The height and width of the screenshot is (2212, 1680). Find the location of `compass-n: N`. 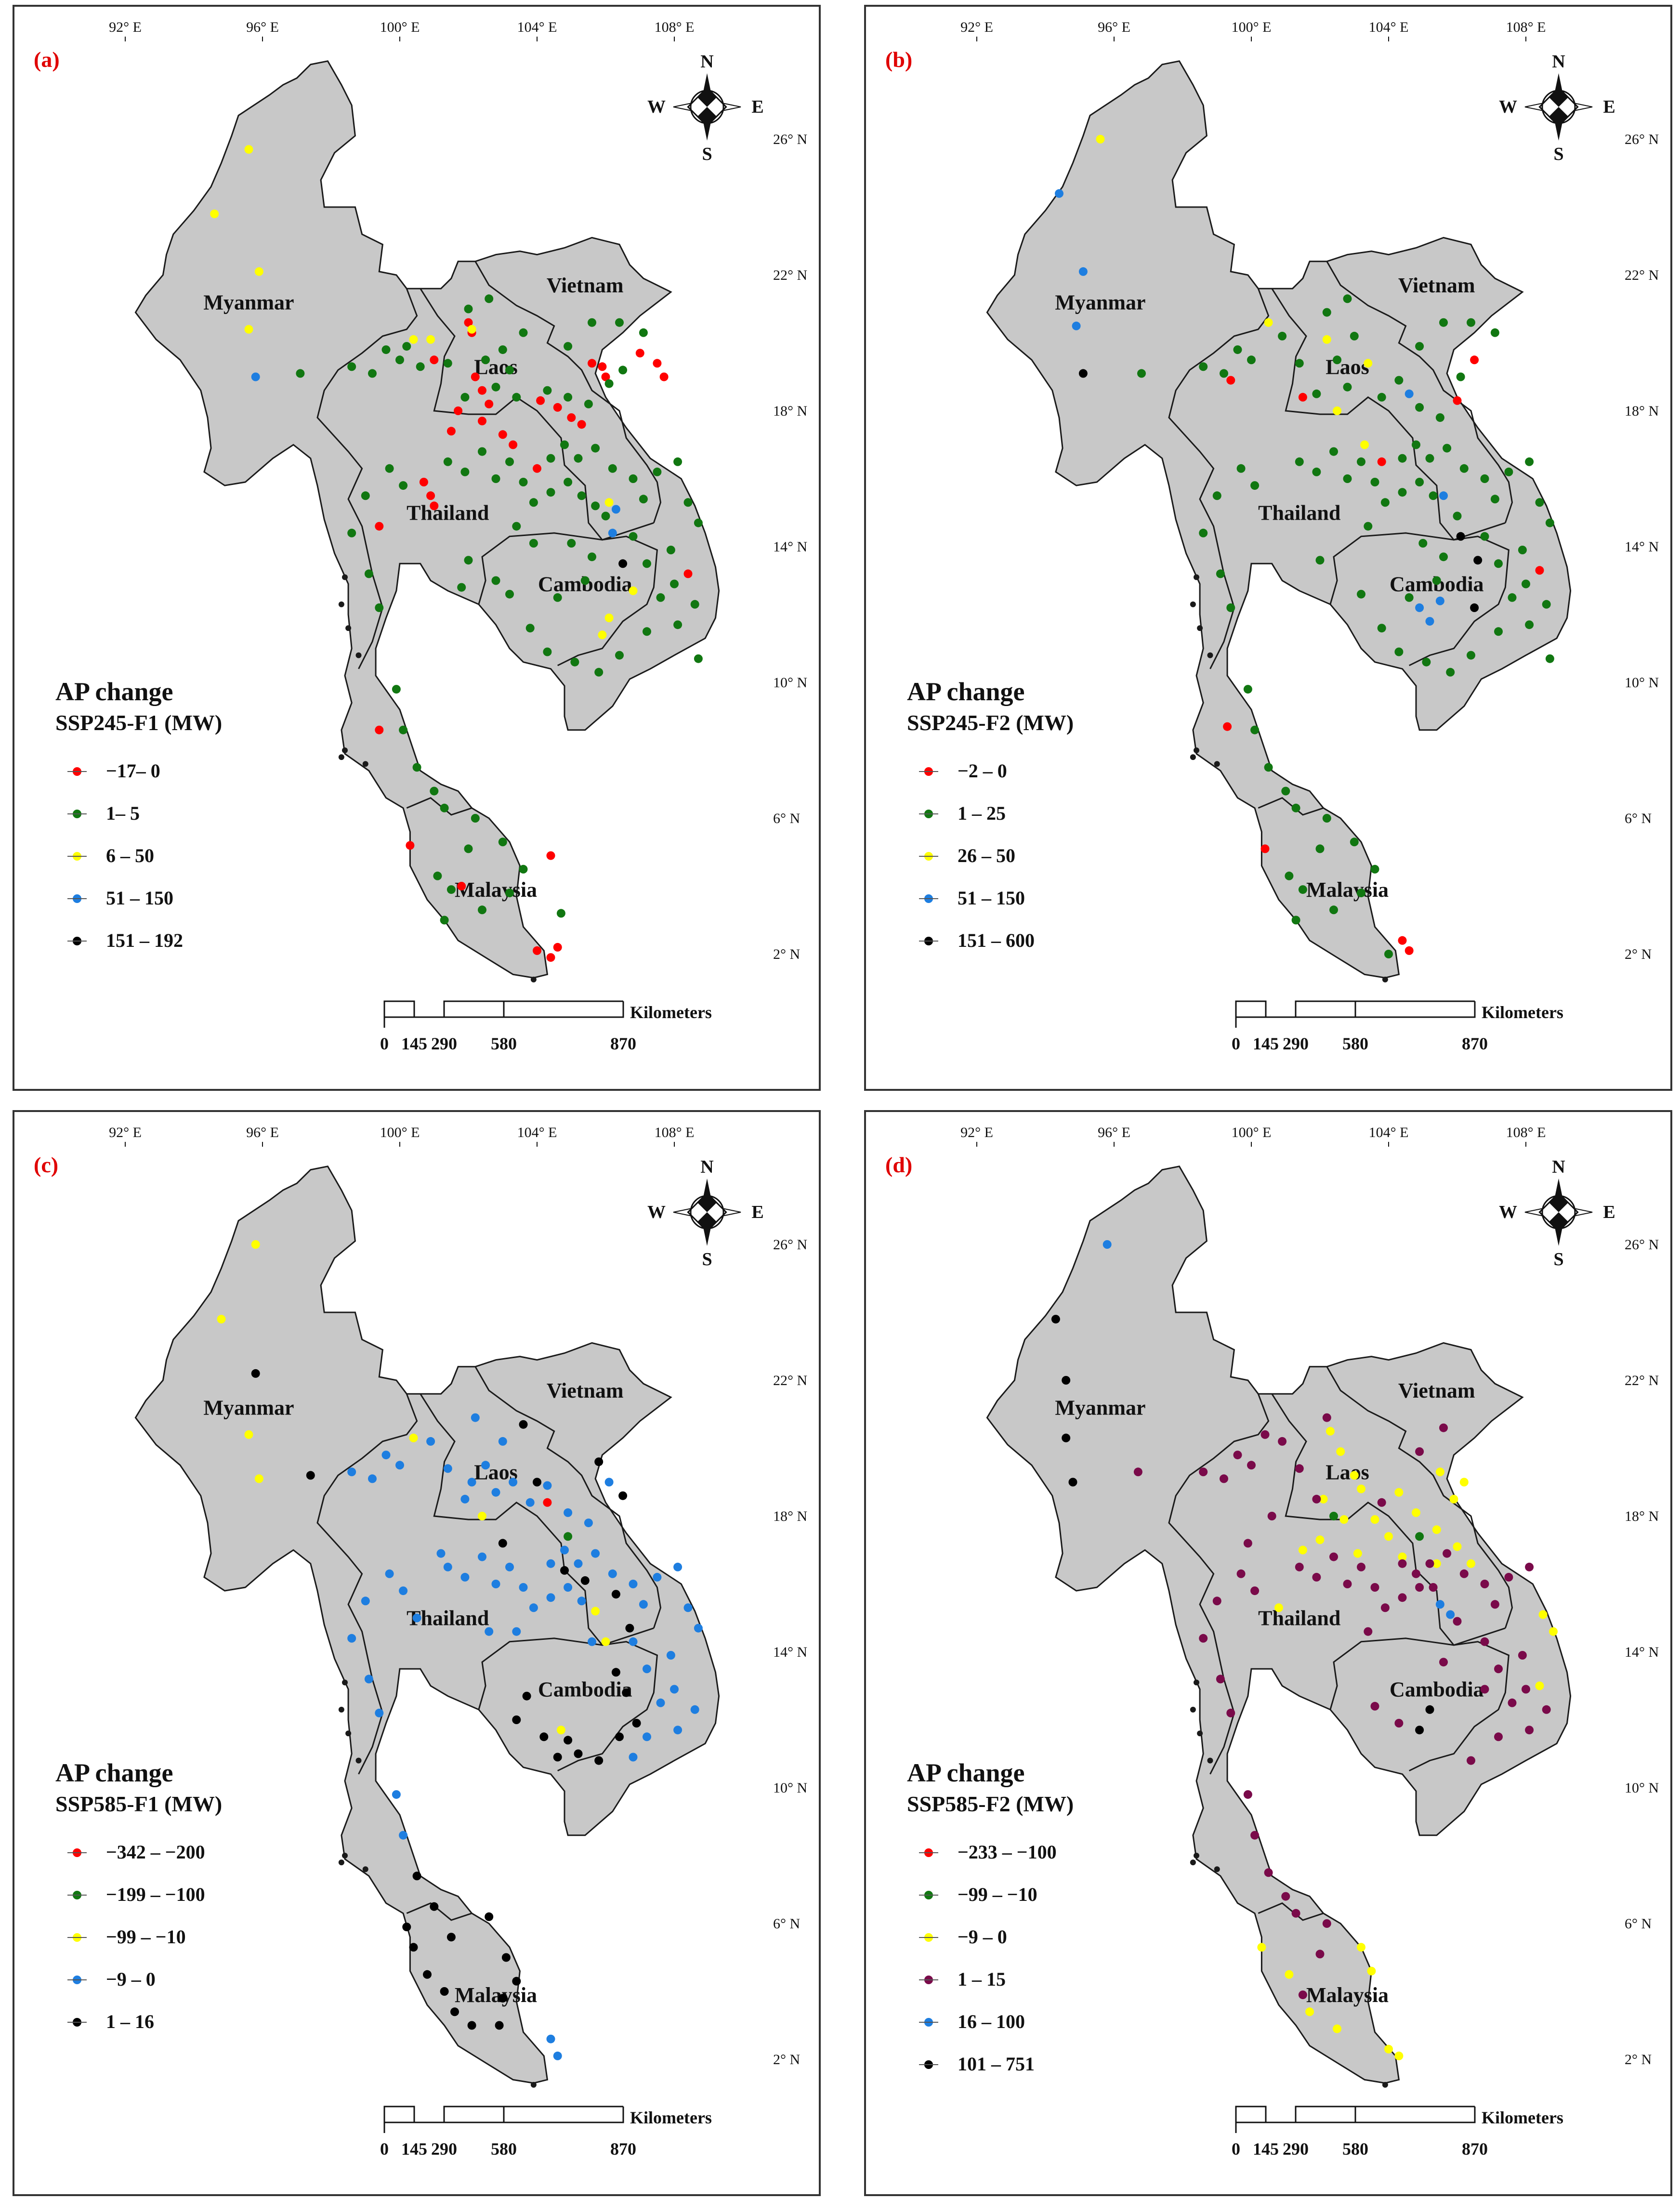

compass-n: N is located at coordinates (1558, 1167).